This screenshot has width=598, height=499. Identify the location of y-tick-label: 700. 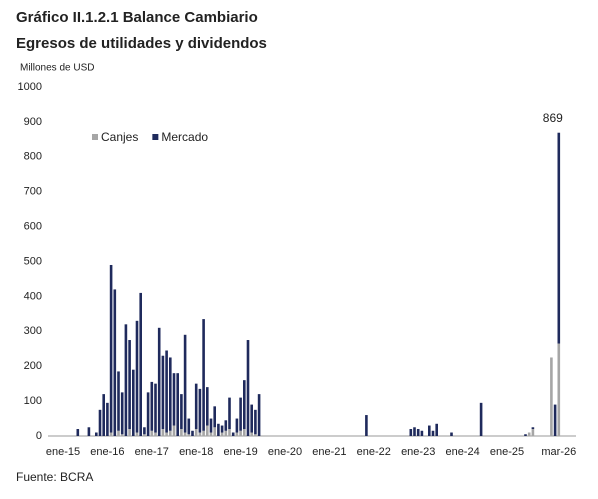
(33, 192).